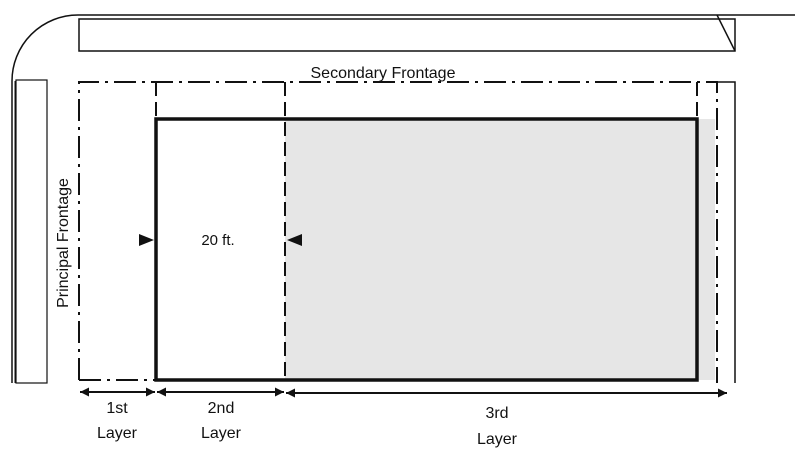  I want to click on layer-2-word: Layer, so click(221, 433).